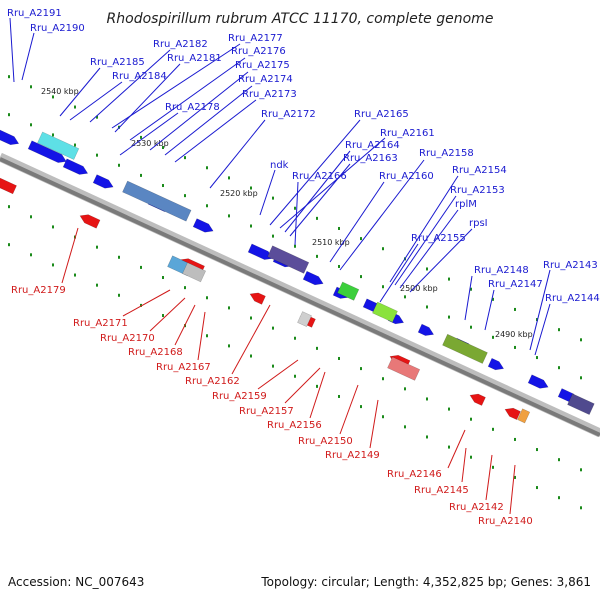 The width and height of the screenshot is (600, 600). Describe the element at coordinates (466, 204) in the screenshot. I see `gene-label: rplM` at that location.